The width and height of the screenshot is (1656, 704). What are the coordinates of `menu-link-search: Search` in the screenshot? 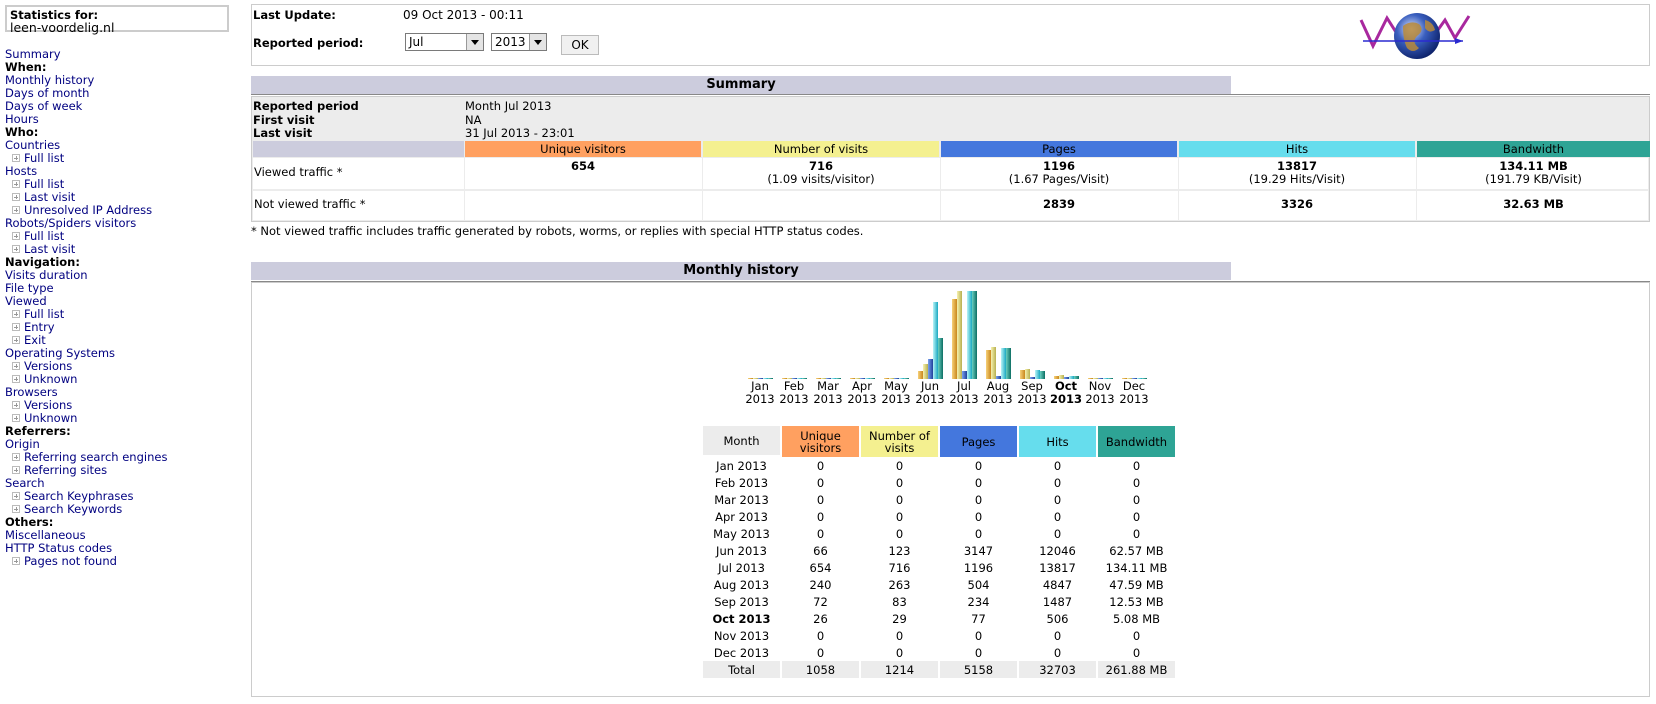 It's located at (25, 483).